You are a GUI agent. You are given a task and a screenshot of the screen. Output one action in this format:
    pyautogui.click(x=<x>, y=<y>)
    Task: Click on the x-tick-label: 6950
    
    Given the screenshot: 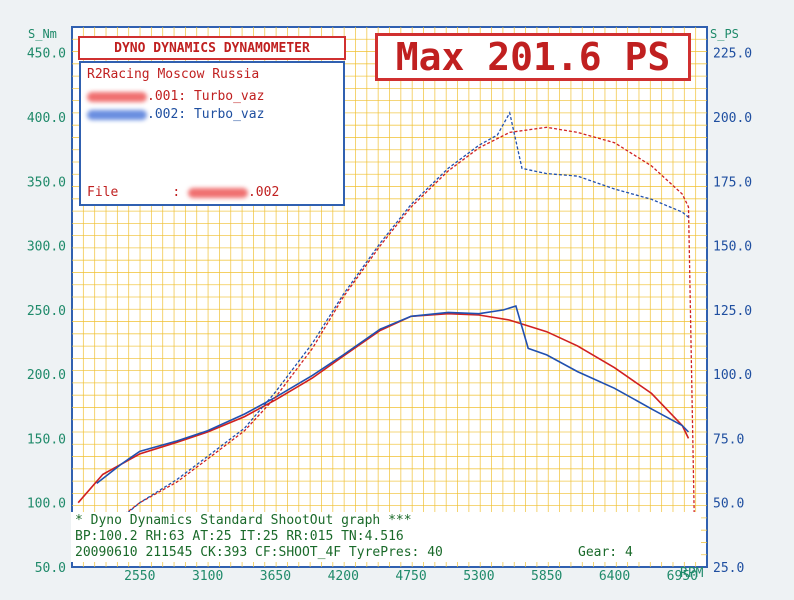 What is the action you would take?
    pyautogui.click(x=682, y=576)
    